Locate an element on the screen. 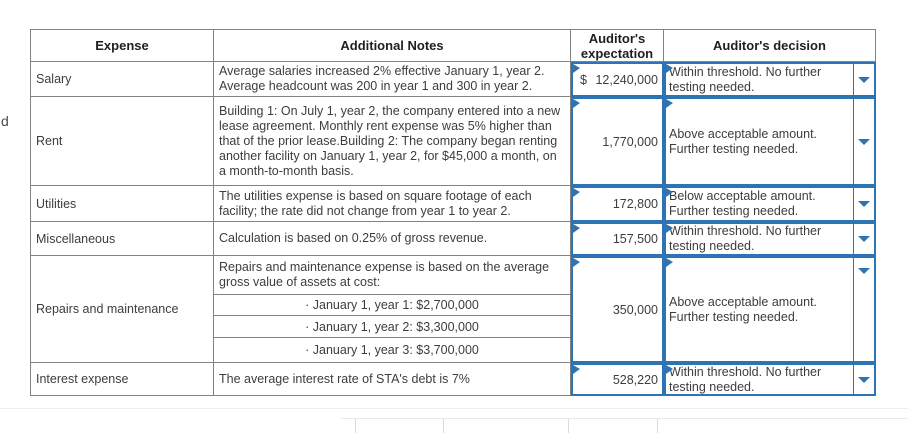 Image resolution: width=908 pixels, height=433 pixels. expectation-value: 12,240,000 is located at coordinates (626, 79).